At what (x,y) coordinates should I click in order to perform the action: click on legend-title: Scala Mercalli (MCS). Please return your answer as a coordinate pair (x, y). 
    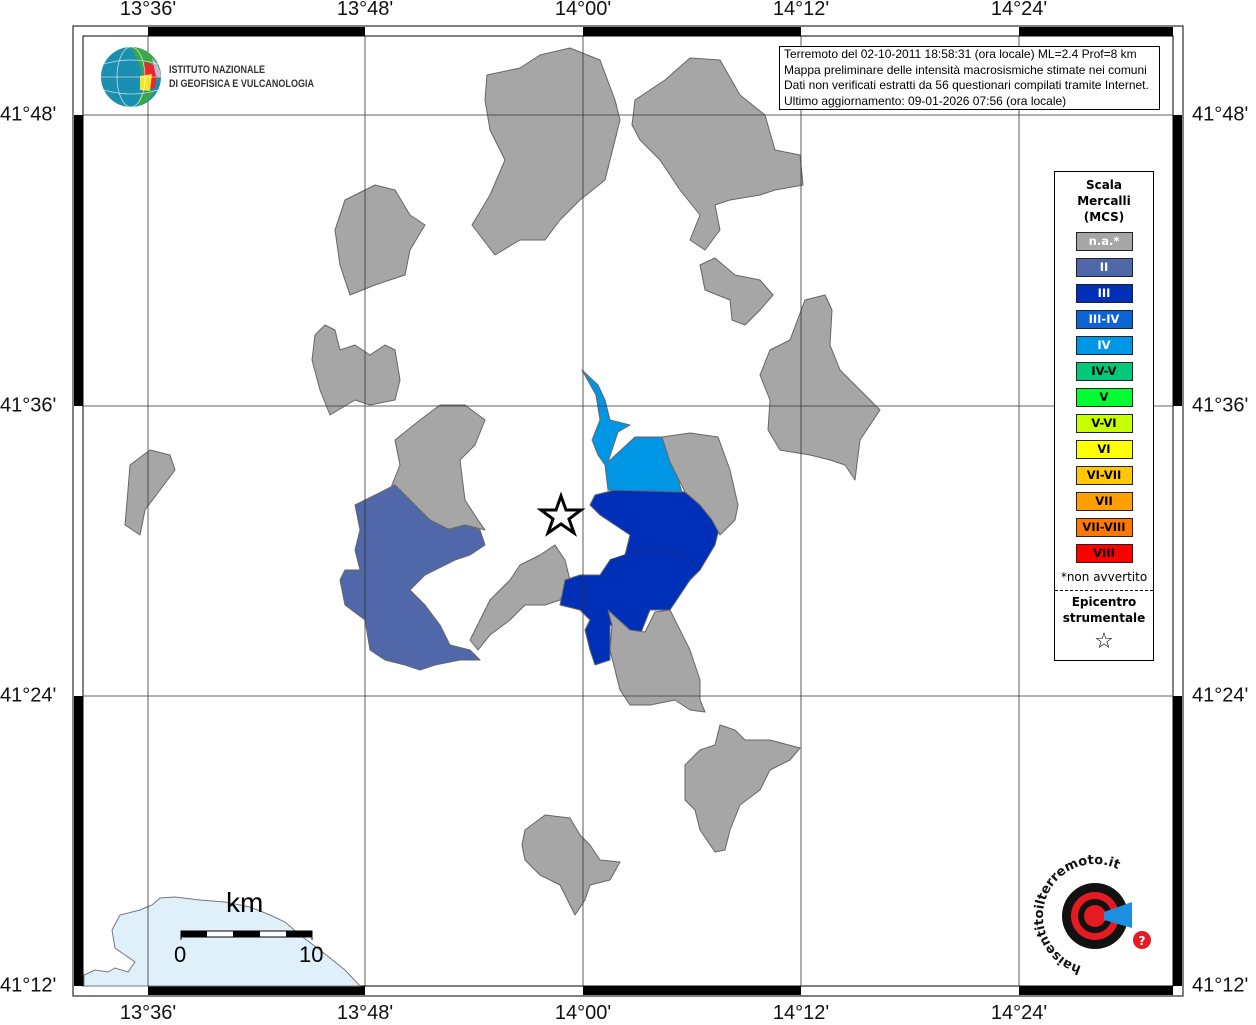
    Looking at the image, I should click on (1104, 201).